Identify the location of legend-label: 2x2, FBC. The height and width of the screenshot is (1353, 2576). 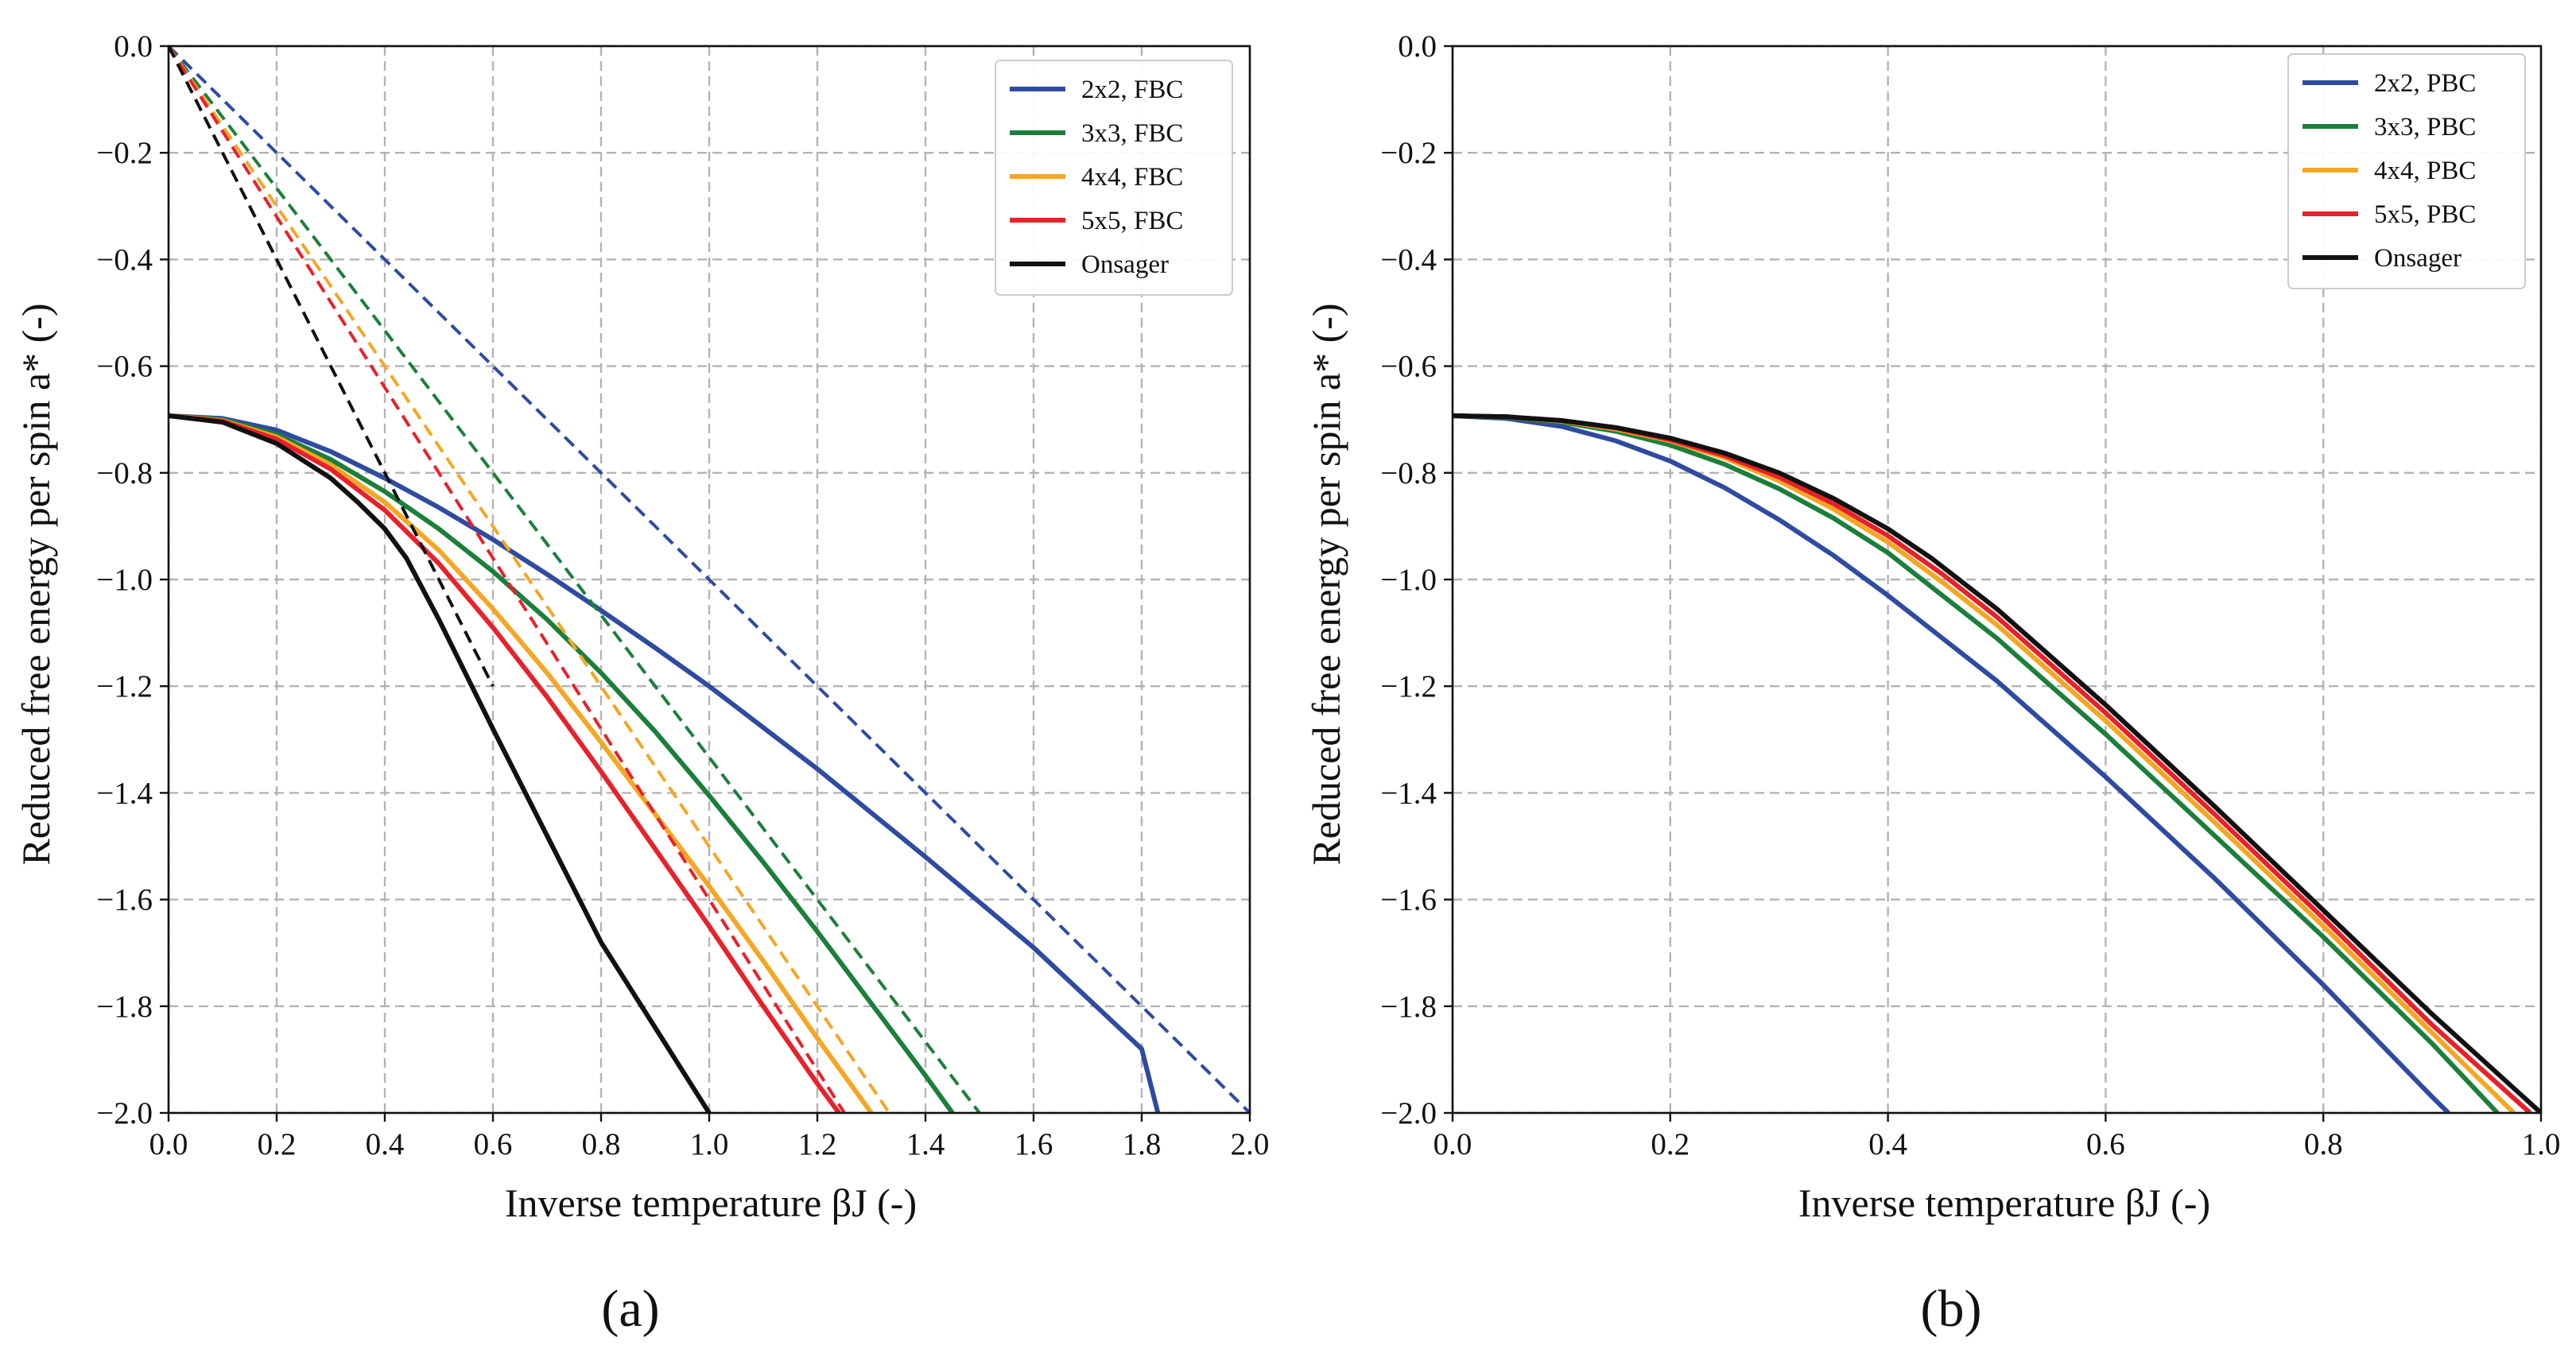
(1132, 90).